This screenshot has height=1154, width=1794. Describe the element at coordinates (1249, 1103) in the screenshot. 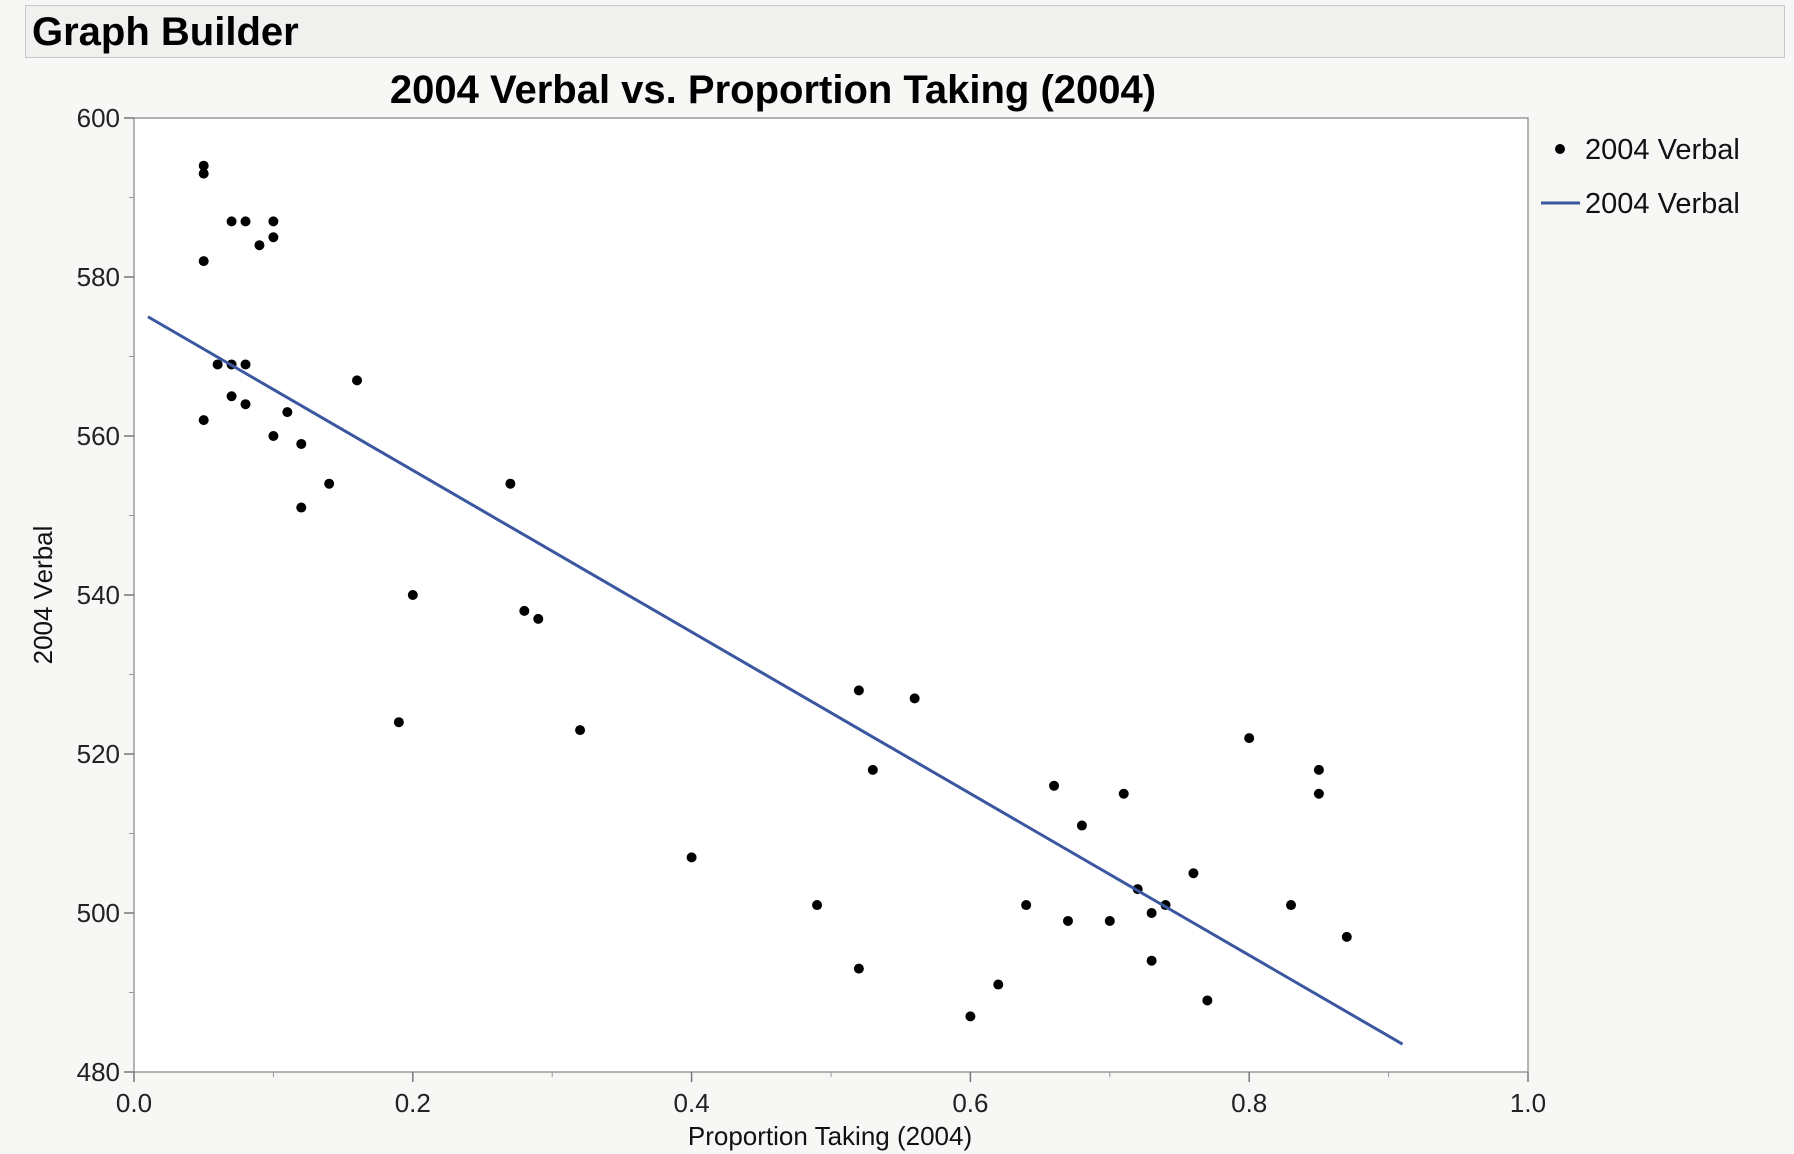

I see `x-tick-label: 0.8` at that location.